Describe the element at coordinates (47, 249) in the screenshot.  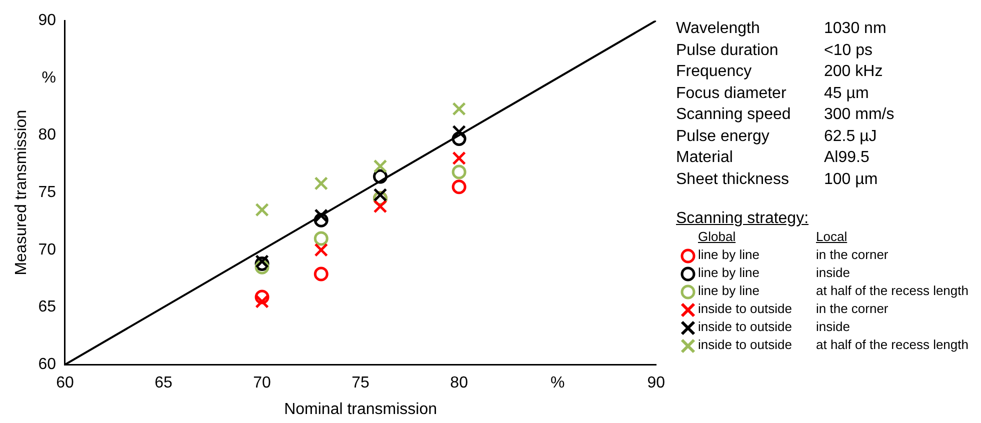
I see `y-tick-label: 70` at that location.